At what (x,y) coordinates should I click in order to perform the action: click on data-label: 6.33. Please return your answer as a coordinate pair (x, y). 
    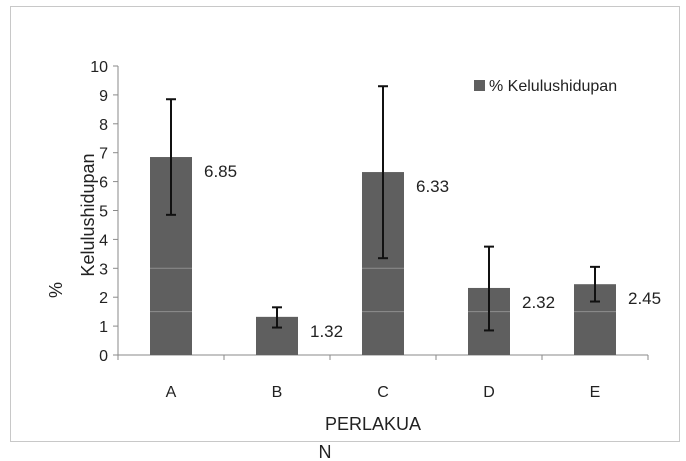
    Looking at the image, I should click on (432, 186).